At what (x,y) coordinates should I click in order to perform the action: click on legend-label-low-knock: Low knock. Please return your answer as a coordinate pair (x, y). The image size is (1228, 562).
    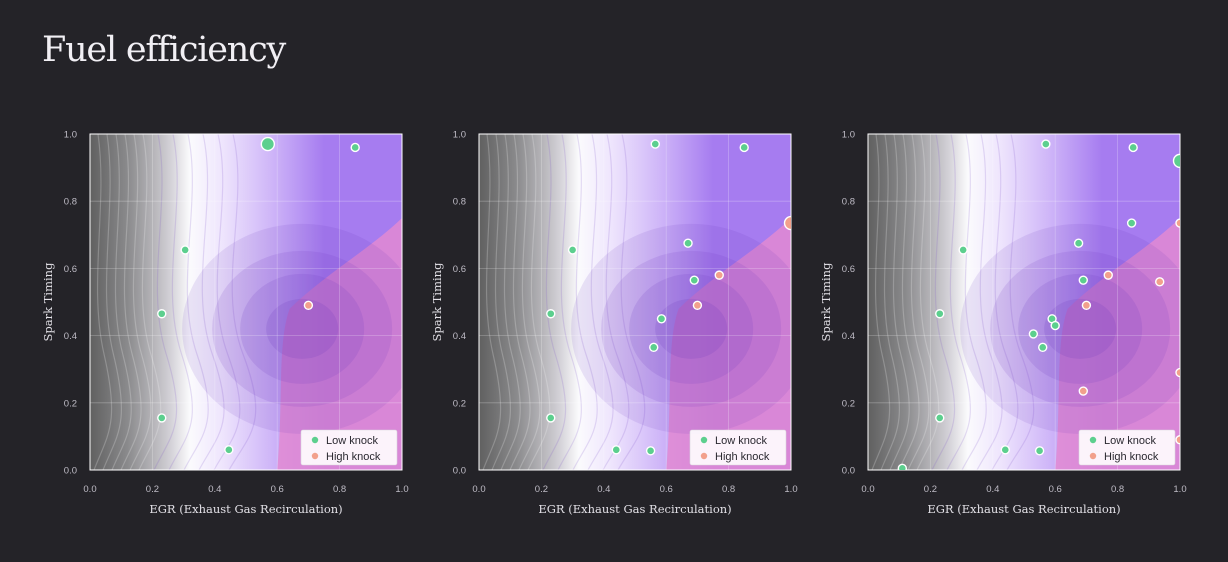
    Looking at the image, I should click on (352, 441).